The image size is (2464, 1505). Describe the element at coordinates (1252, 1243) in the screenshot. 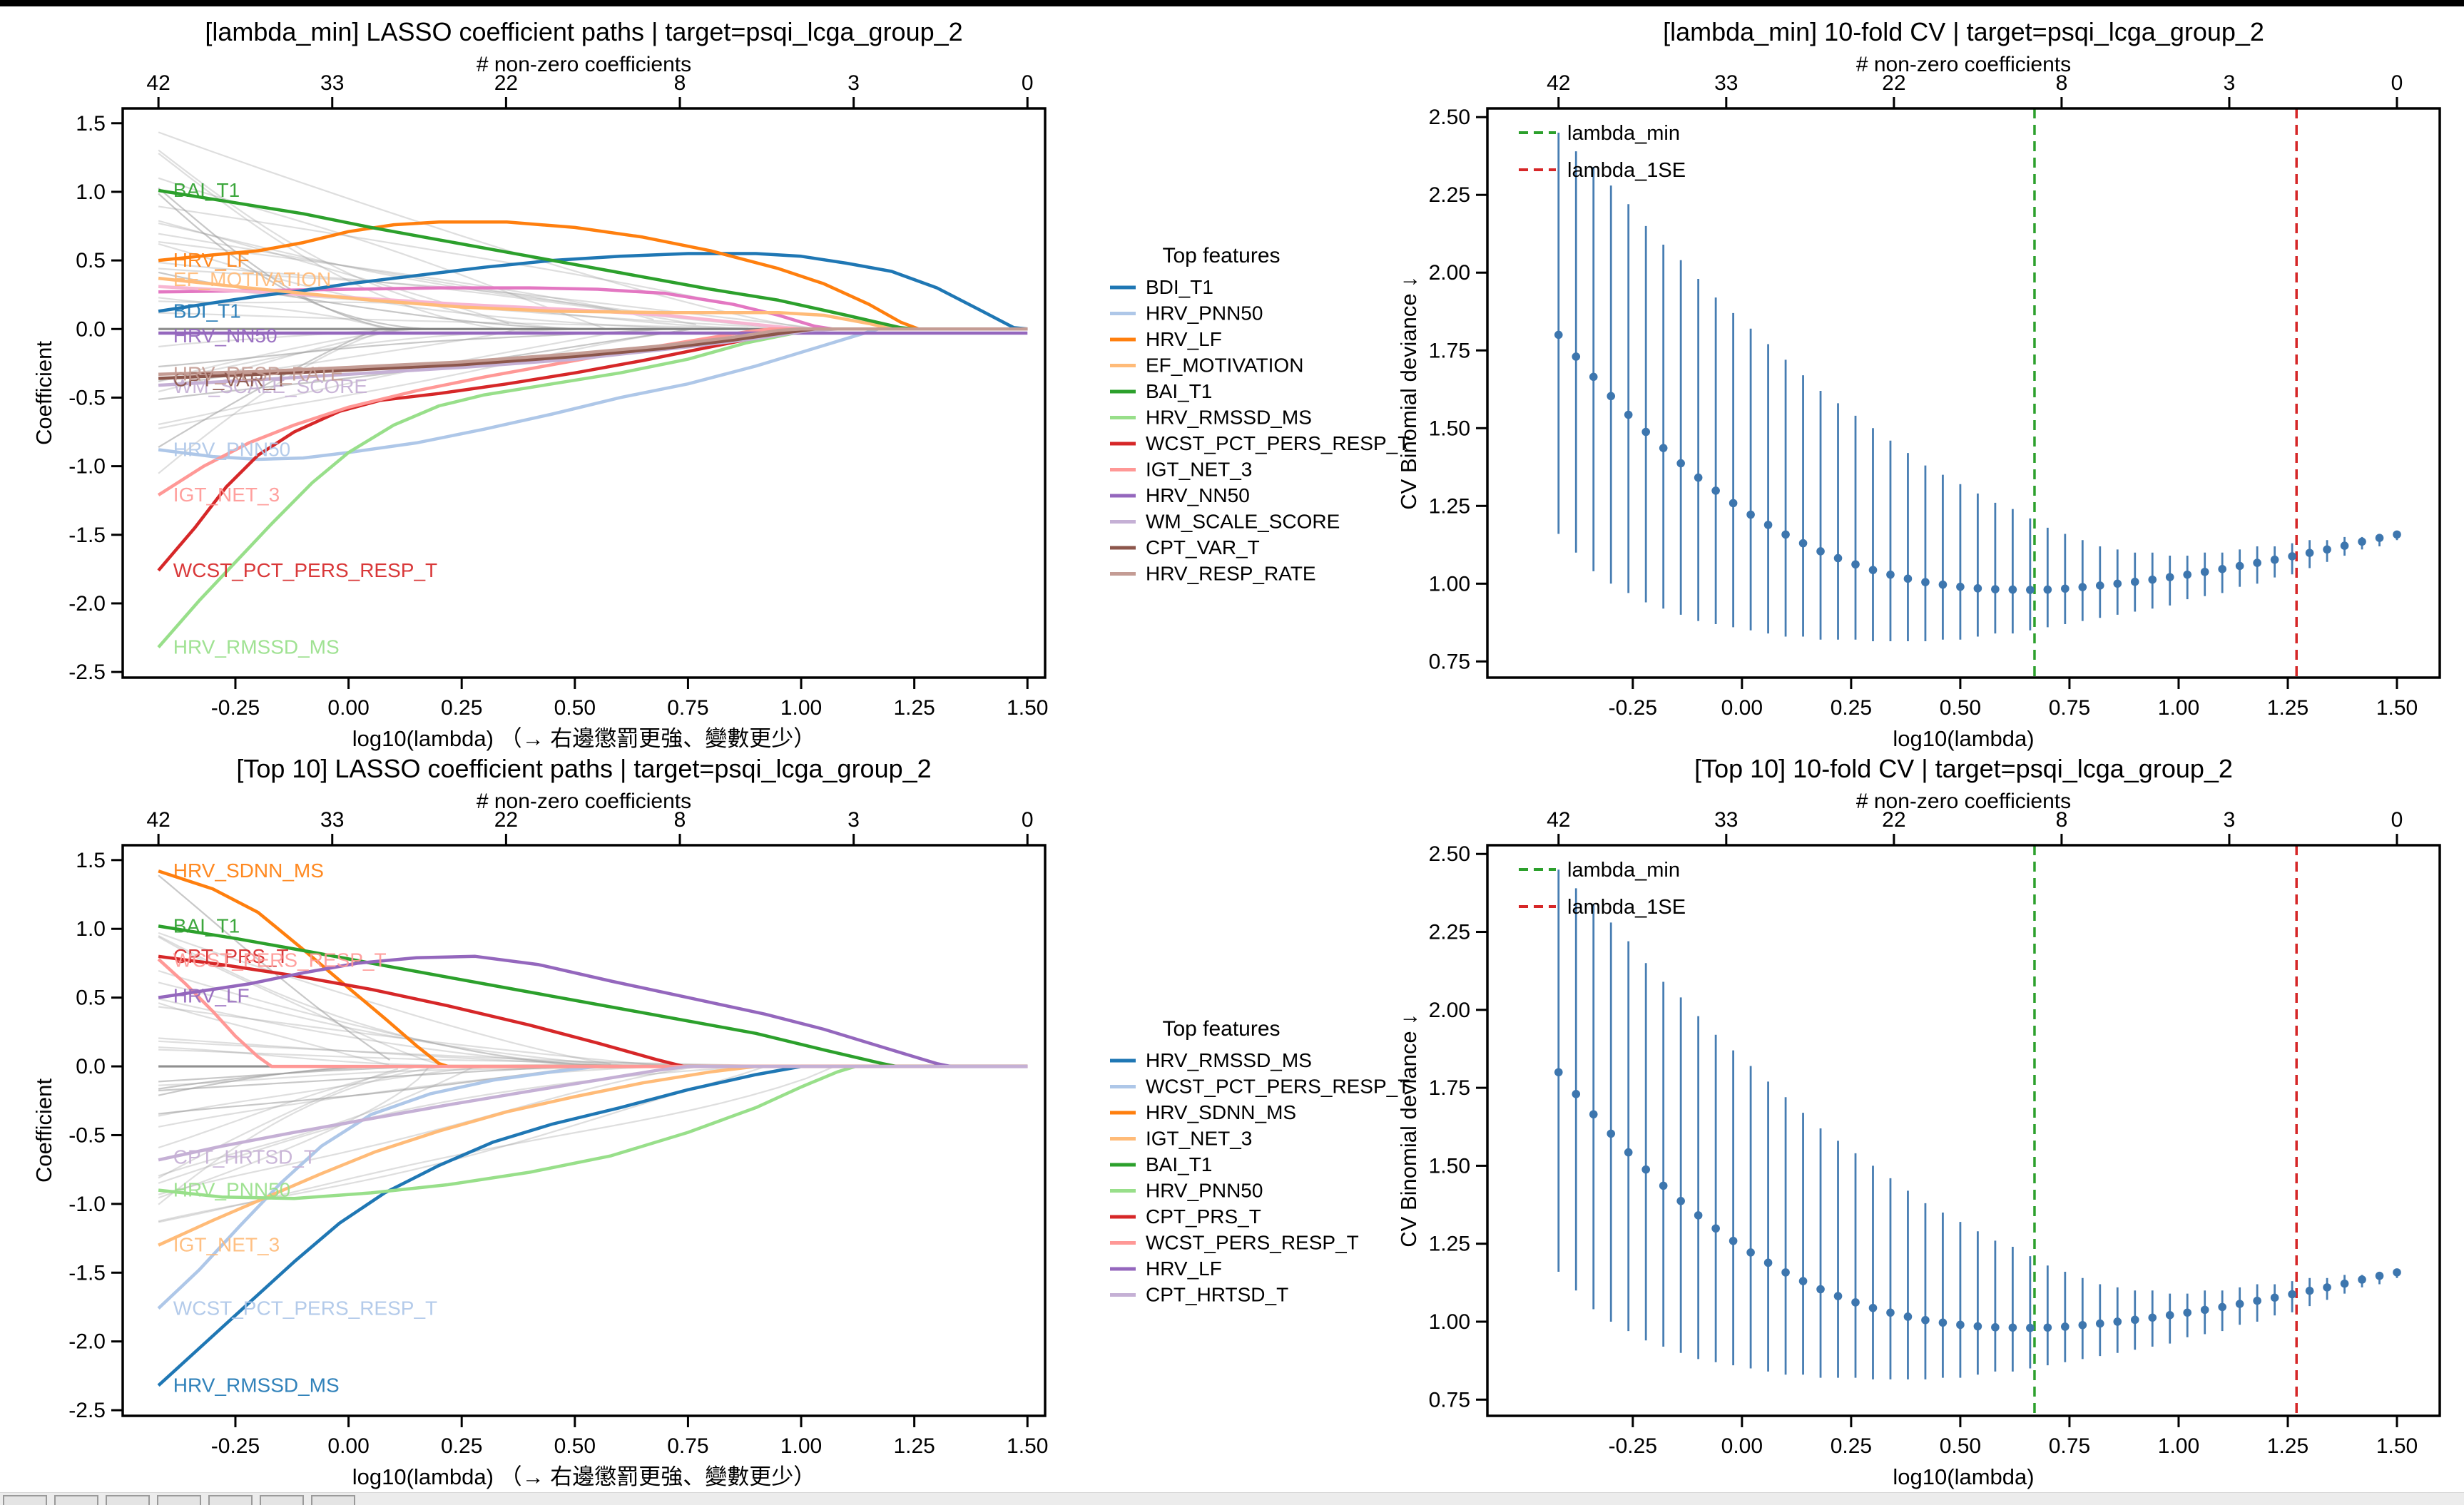

I see `legend-entry-WCST_PERS_RESP_T: WCST_PERS_RESP_T` at that location.